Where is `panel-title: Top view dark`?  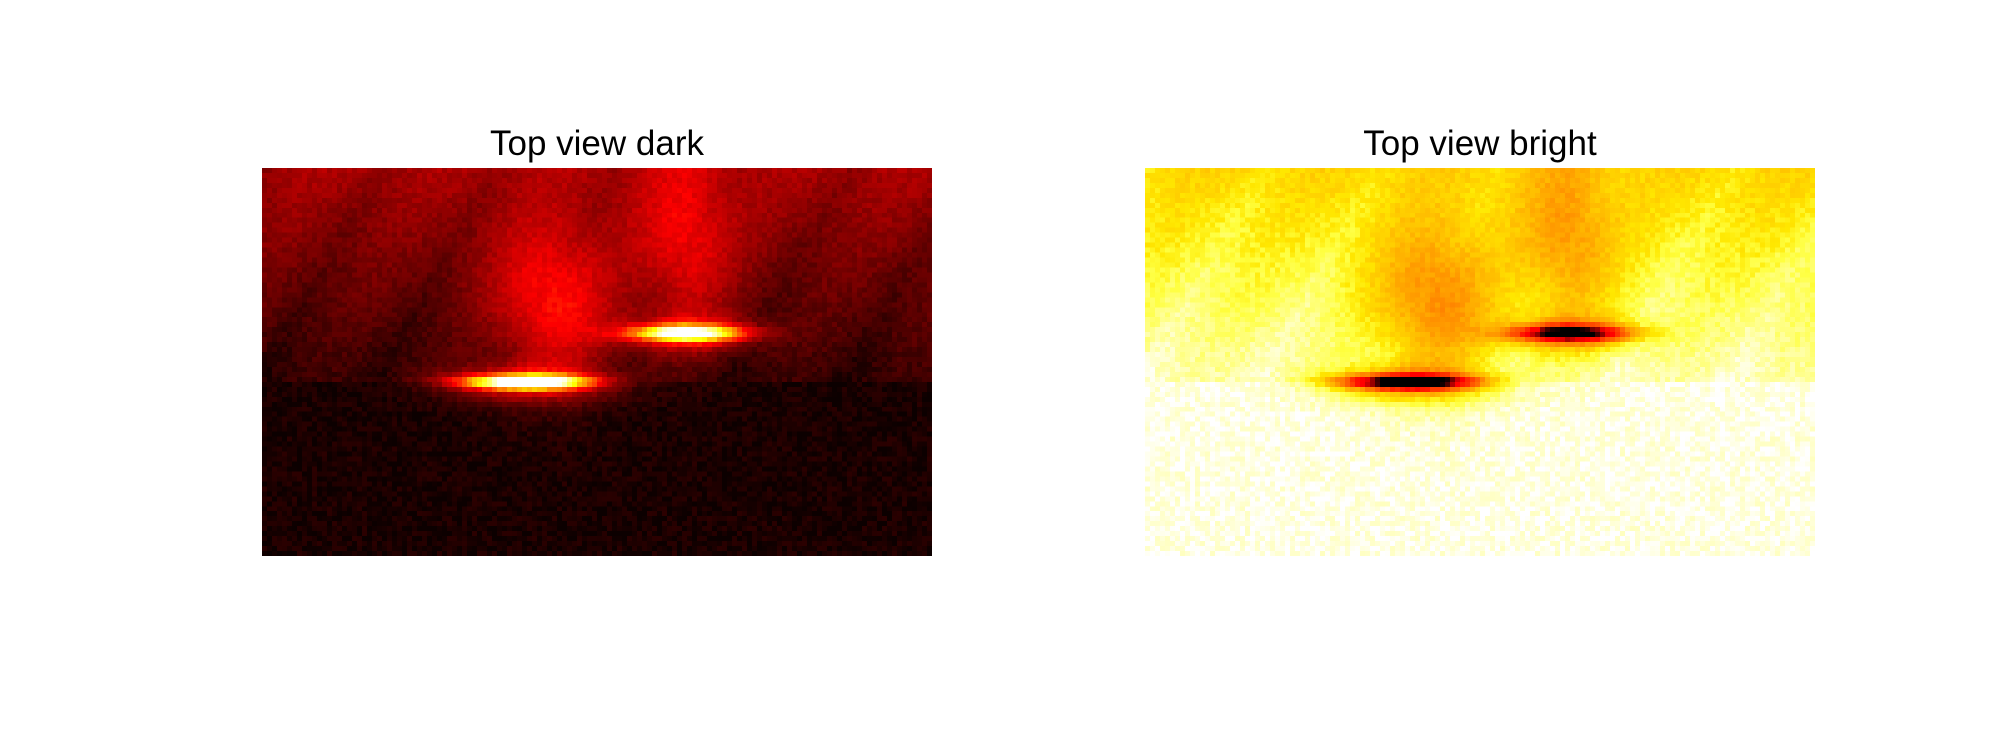
panel-title: Top view dark is located at coordinates (597, 143).